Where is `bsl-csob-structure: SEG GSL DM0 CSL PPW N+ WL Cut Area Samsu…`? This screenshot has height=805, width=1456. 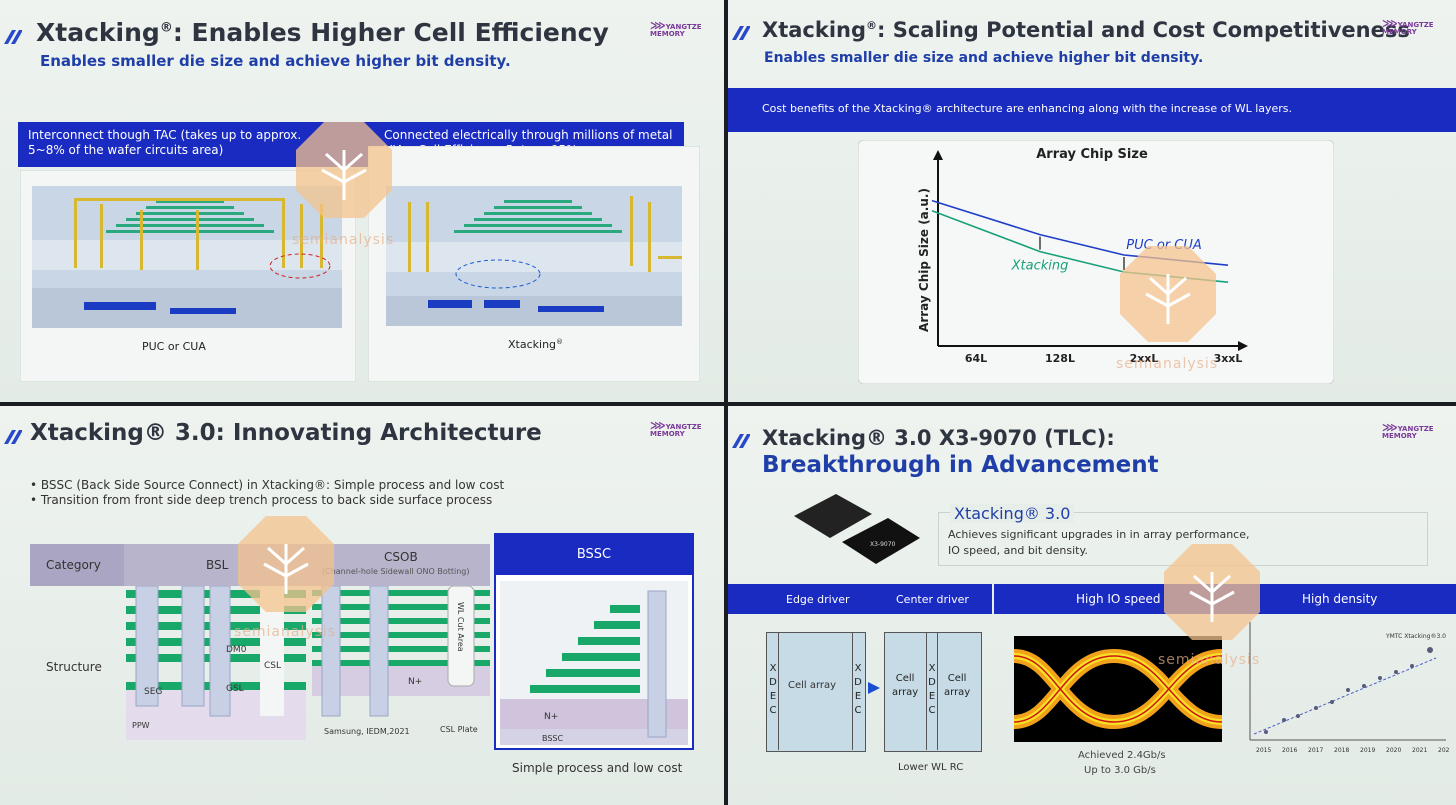 bsl-csob-structure: SEG GSL DM0 CSL PPW N+ WL Cut Area Samsu… is located at coordinates (308, 663).